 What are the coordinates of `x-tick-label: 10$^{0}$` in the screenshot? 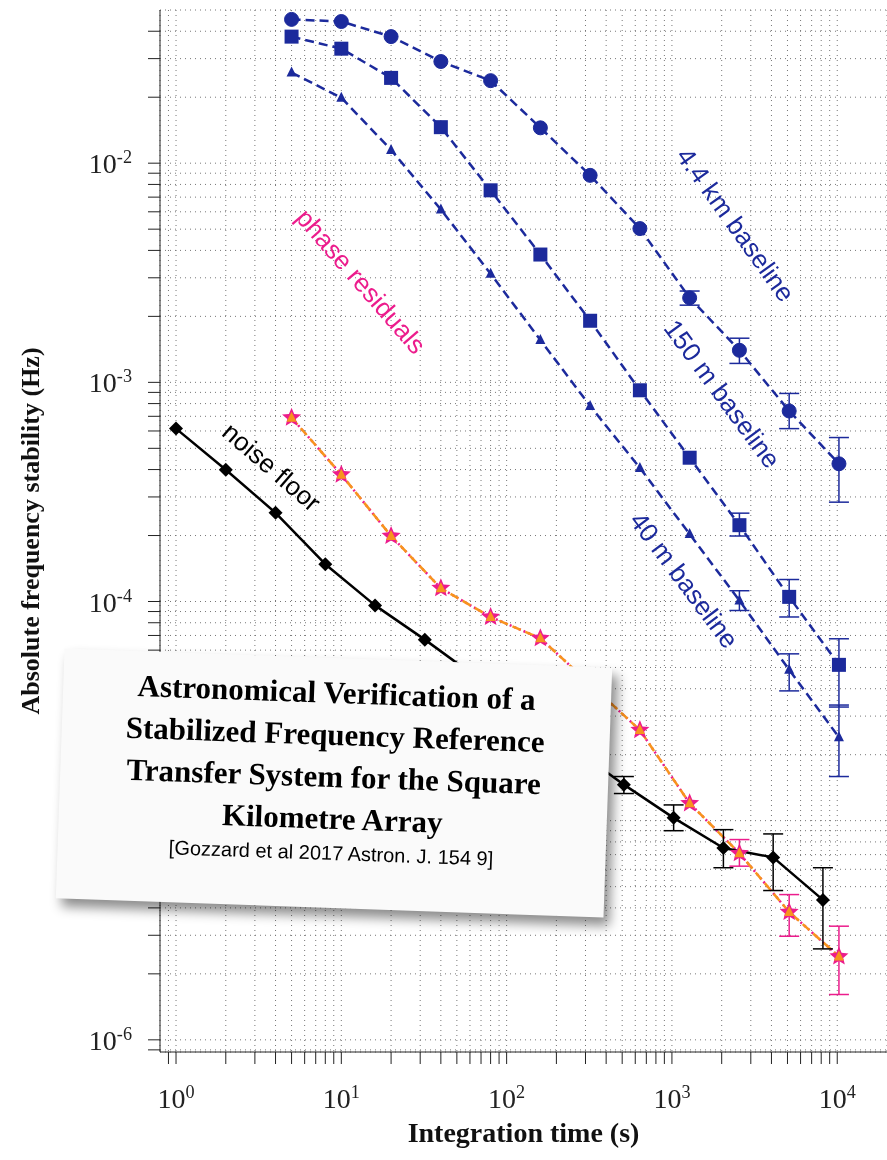 It's located at (176, 1098).